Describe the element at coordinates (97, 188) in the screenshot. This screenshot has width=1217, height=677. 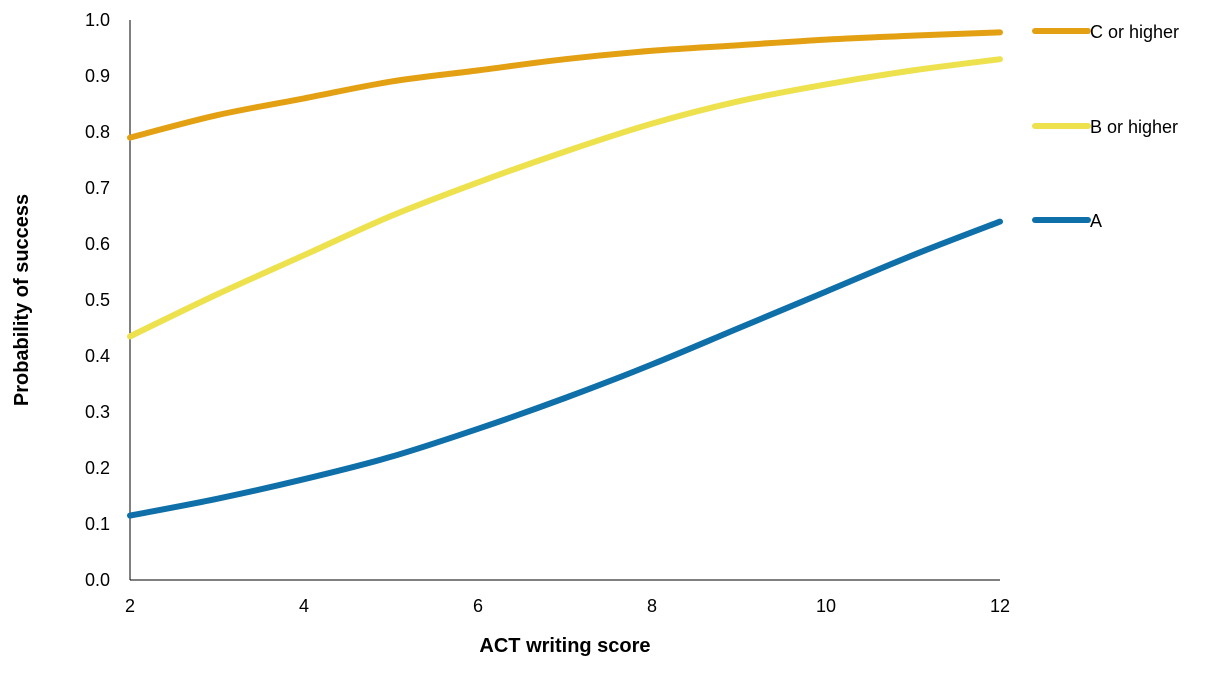
I see `y-tick-label: 0.7` at that location.